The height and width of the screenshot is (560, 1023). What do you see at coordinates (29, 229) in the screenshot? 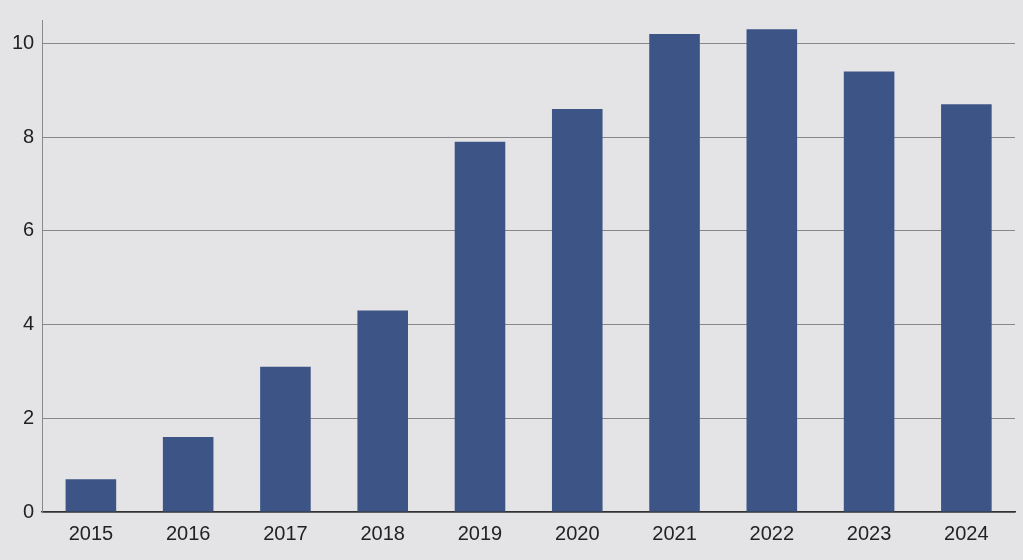
I see `y-tick-label: 6` at bounding box center [29, 229].